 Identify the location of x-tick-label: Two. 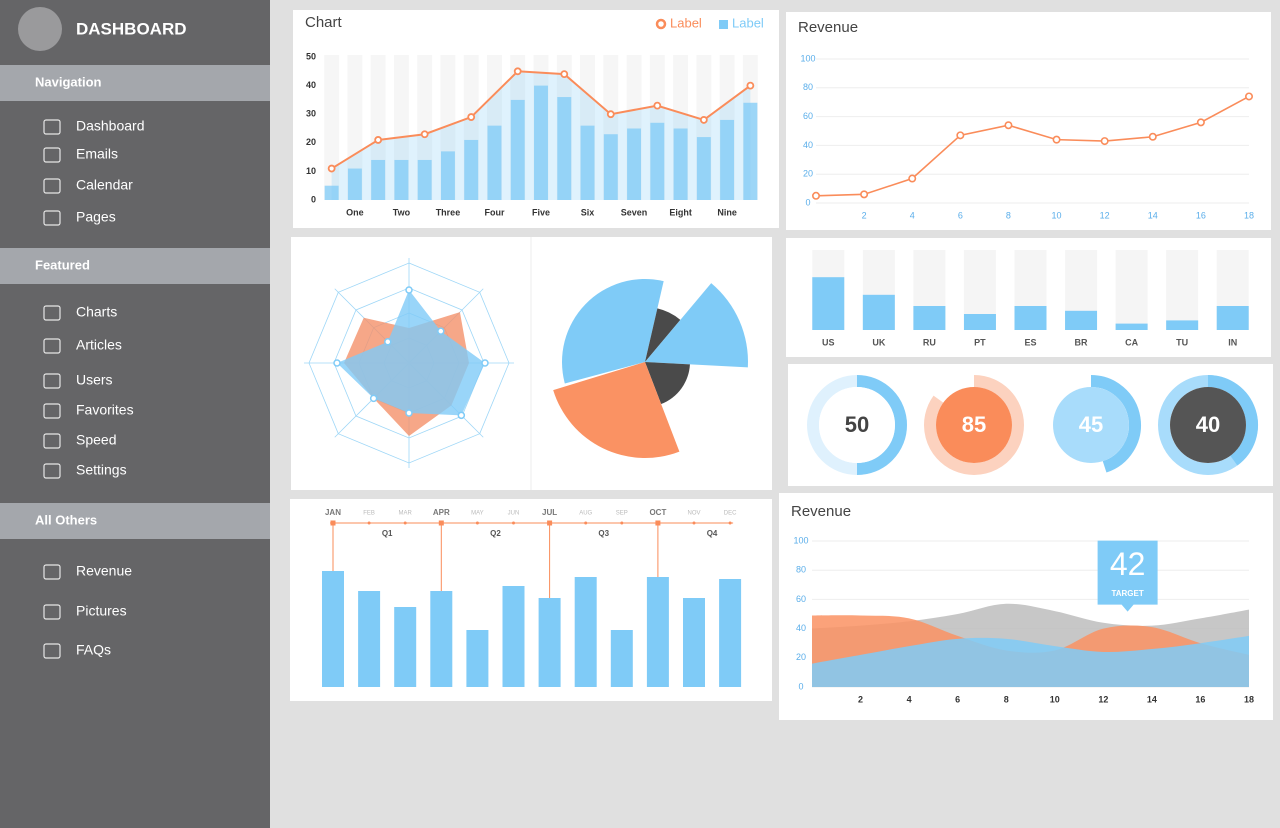
(402, 212).